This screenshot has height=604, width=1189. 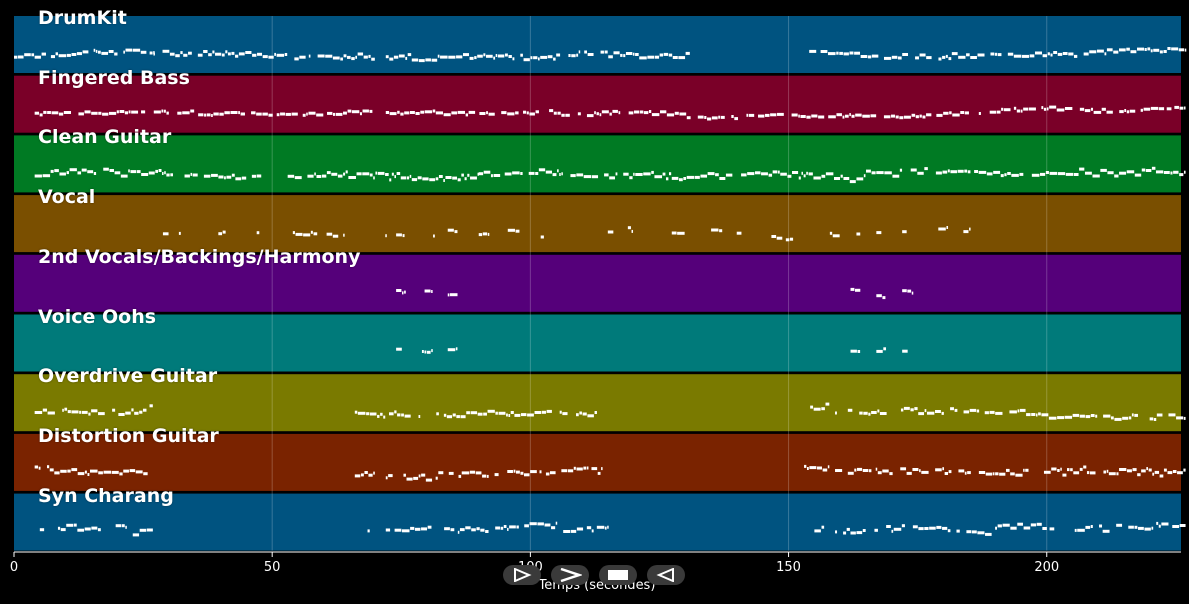 I want to click on back-button, so click(x=666, y=575).